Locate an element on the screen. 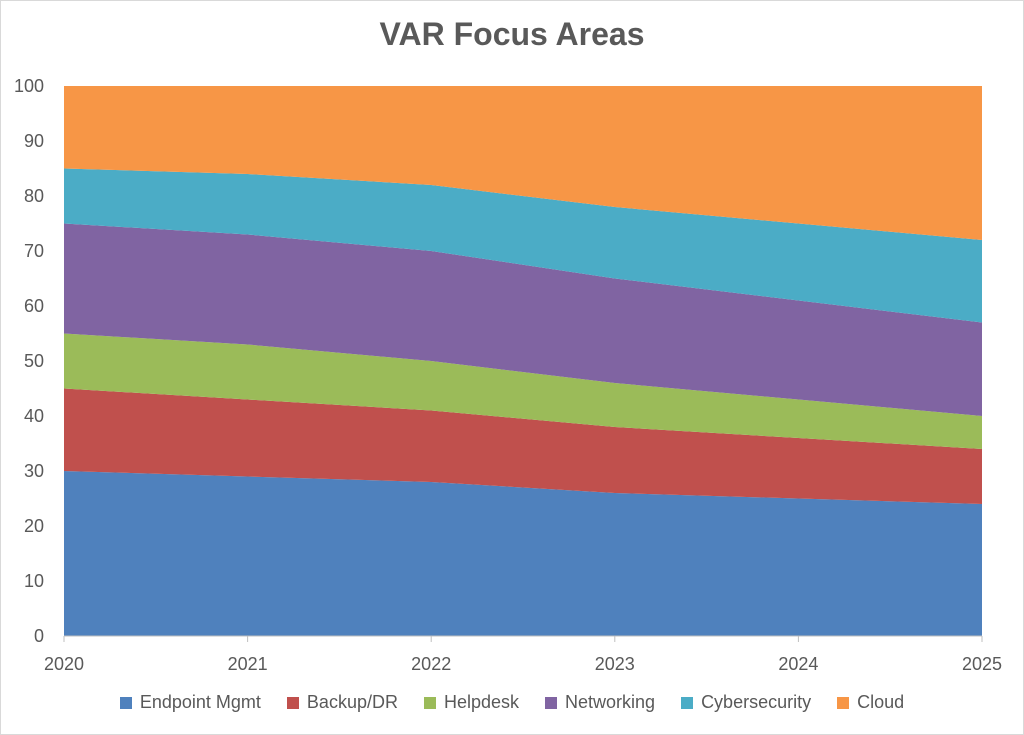  y-tick-label: 60 is located at coordinates (34, 306).